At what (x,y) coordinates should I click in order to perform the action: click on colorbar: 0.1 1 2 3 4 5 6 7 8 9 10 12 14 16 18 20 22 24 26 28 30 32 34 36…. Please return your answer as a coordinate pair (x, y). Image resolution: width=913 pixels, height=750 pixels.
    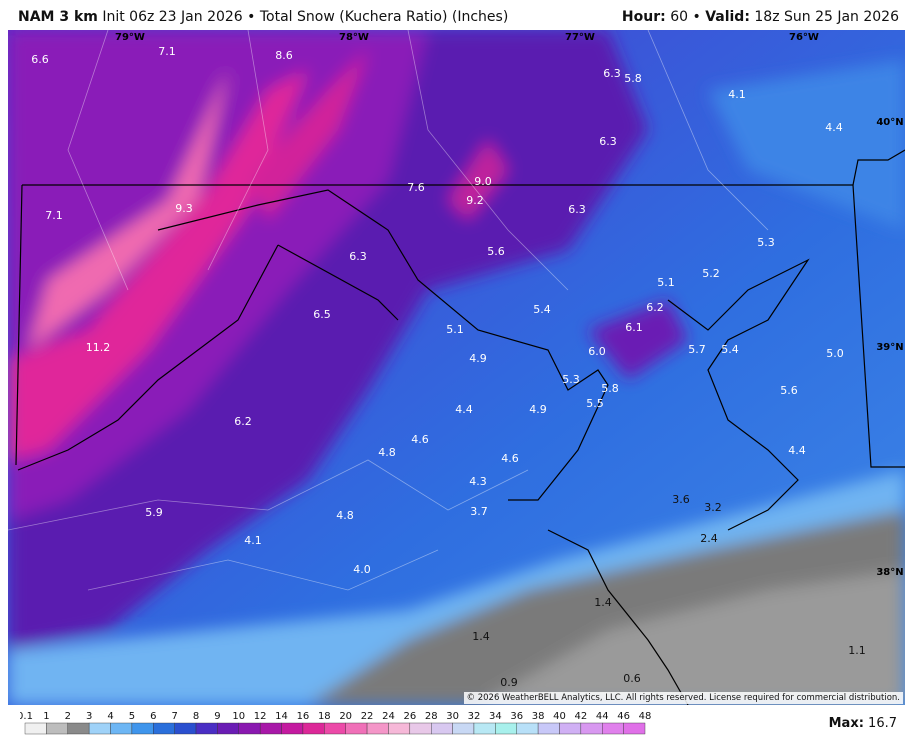
    Looking at the image, I should click on (336, 723).